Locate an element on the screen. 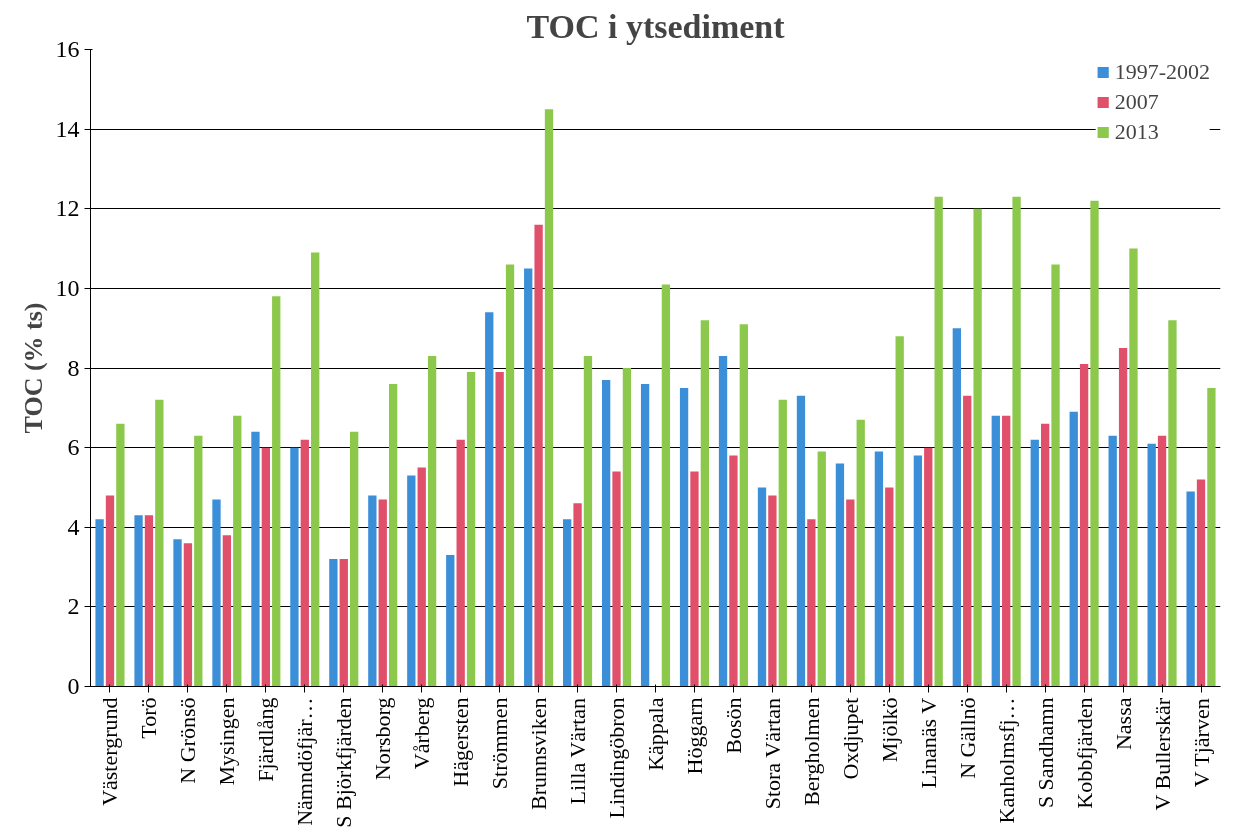 This screenshot has height=836, width=1256. y-tick-label: 6 is located at coordinates (73, 447).